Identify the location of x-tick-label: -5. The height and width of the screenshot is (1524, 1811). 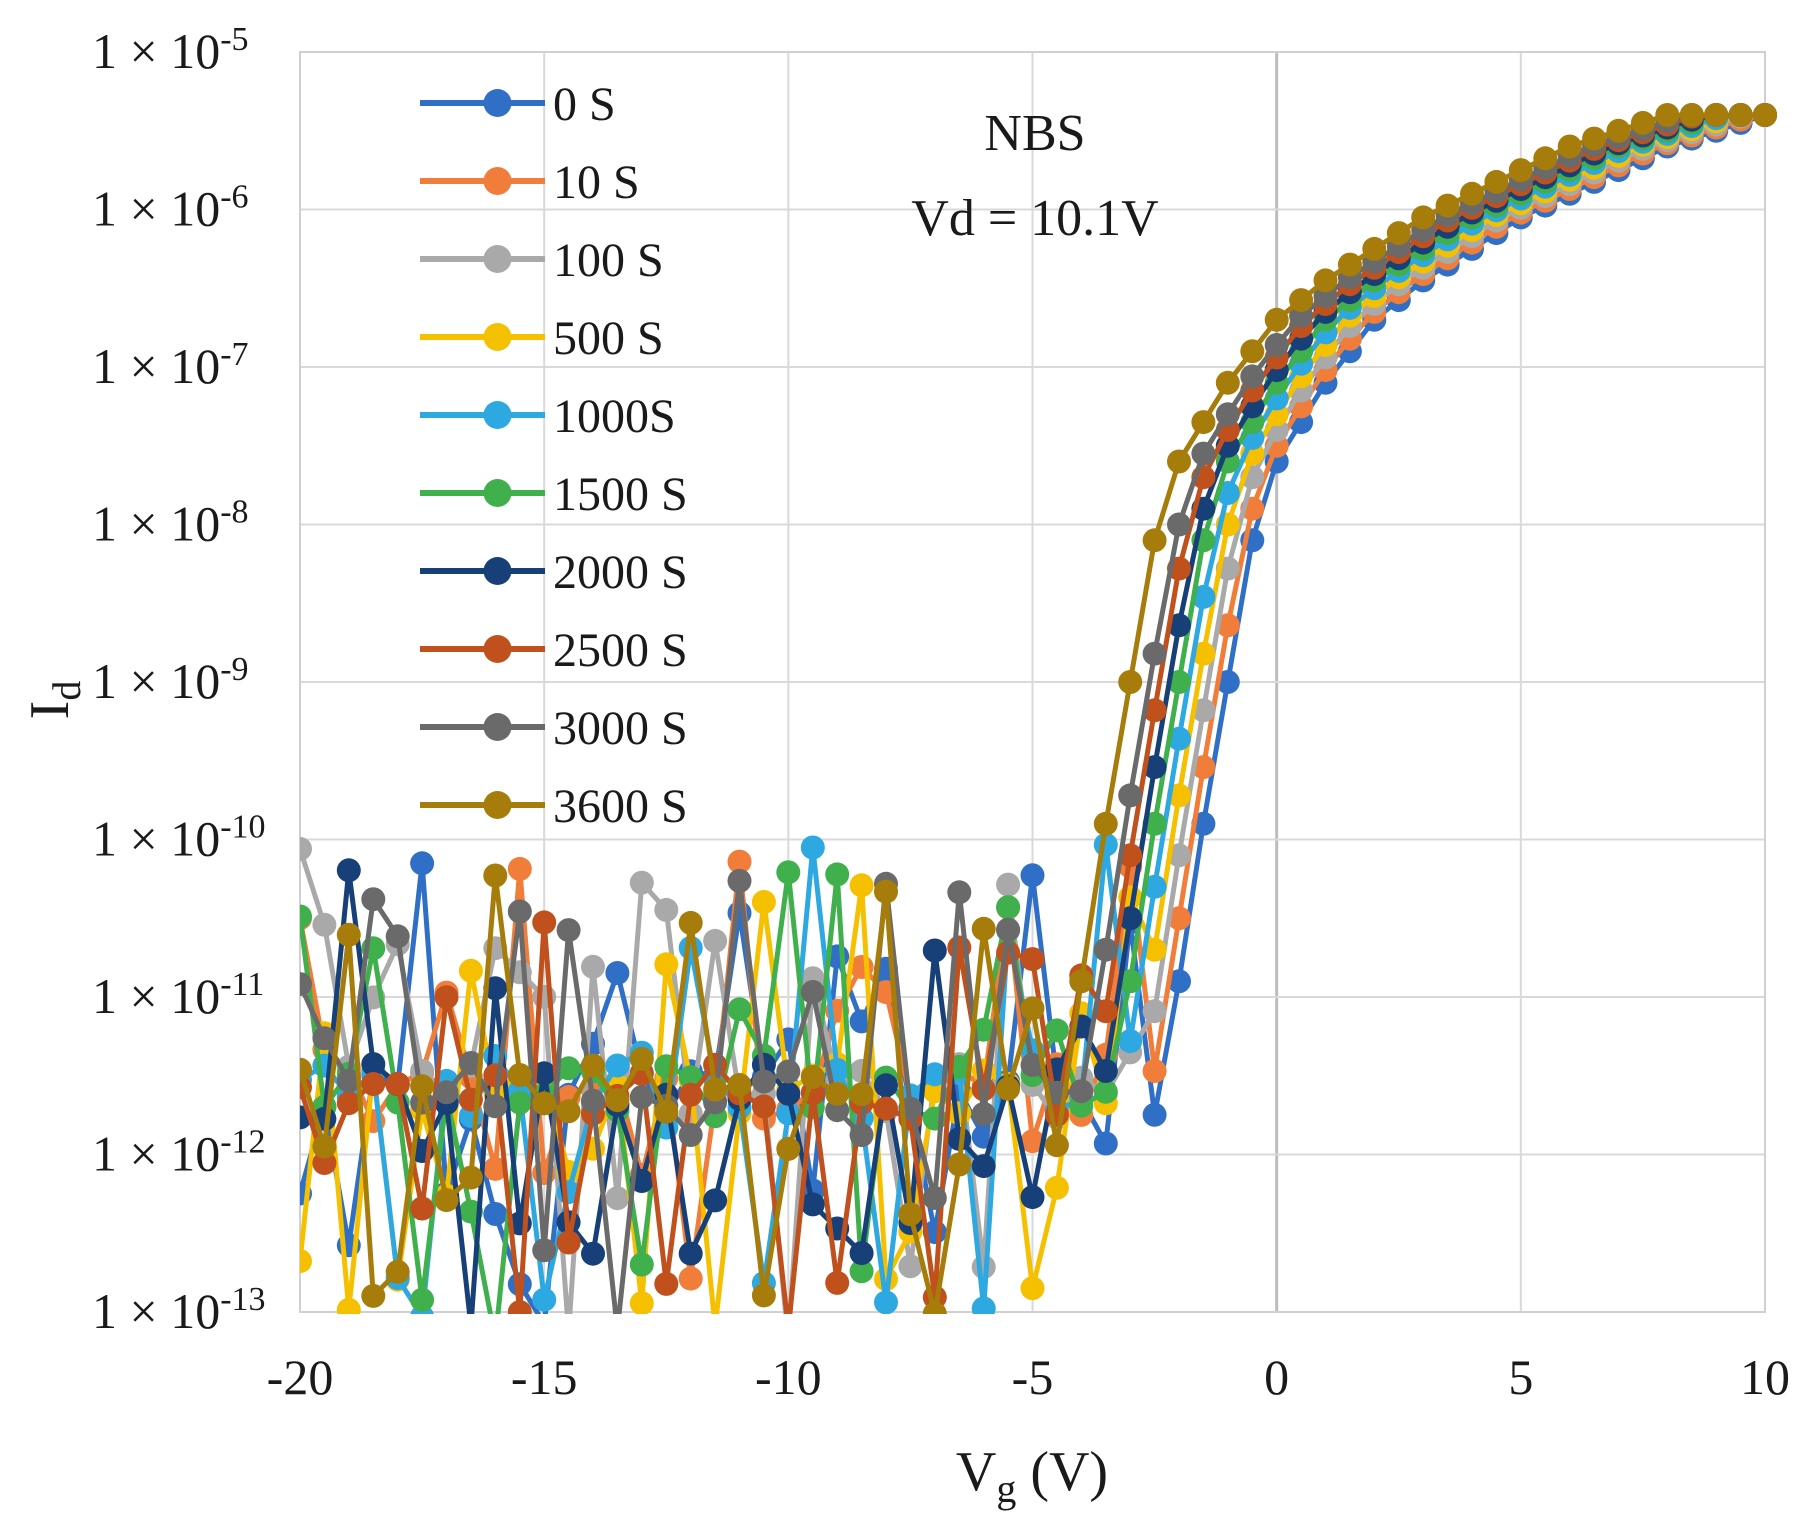
(1033, 1377).